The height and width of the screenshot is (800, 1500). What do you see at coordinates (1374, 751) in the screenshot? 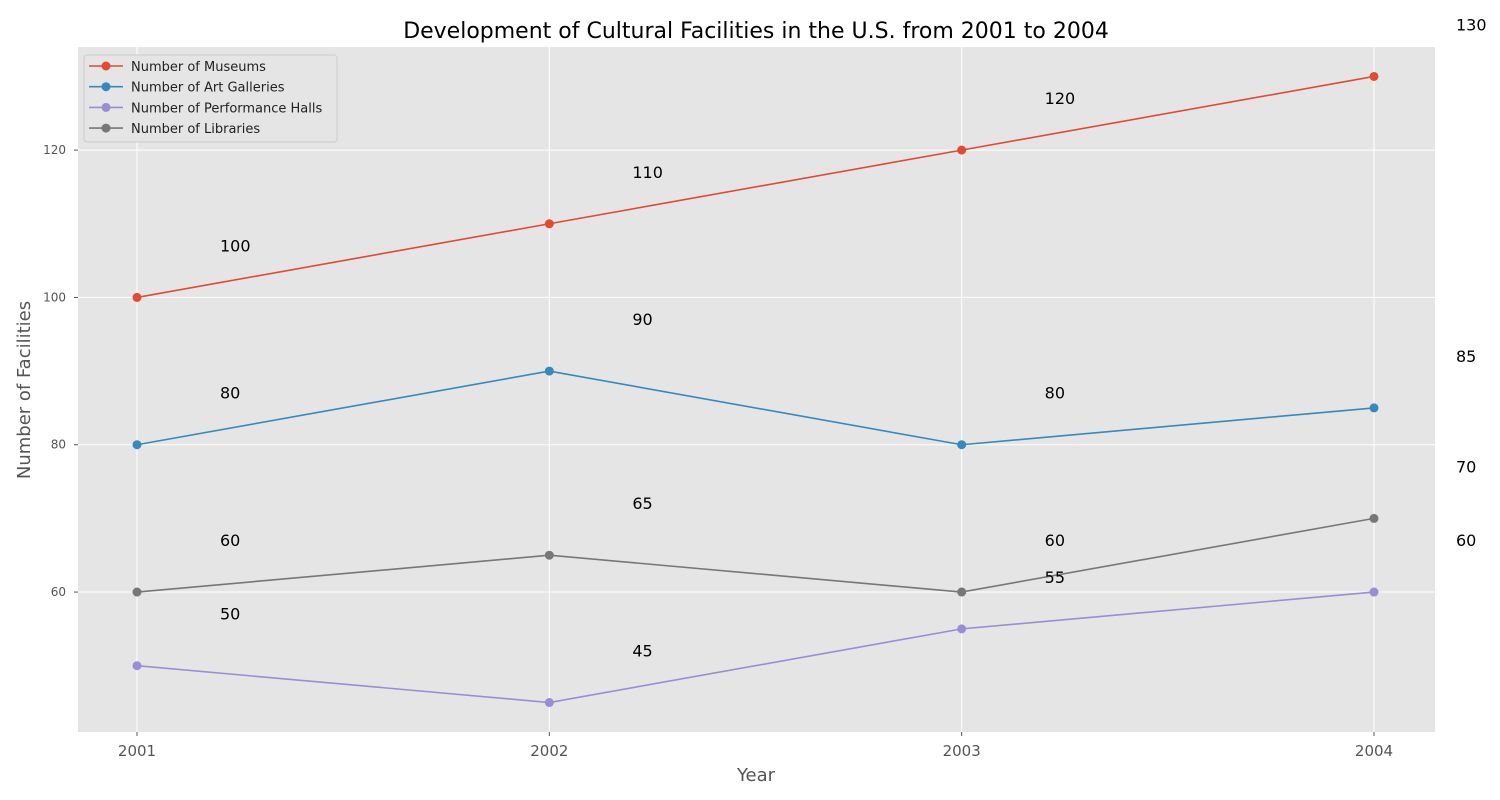
I see `x-tick-label: 2004` at bounding box center [1374, 751].